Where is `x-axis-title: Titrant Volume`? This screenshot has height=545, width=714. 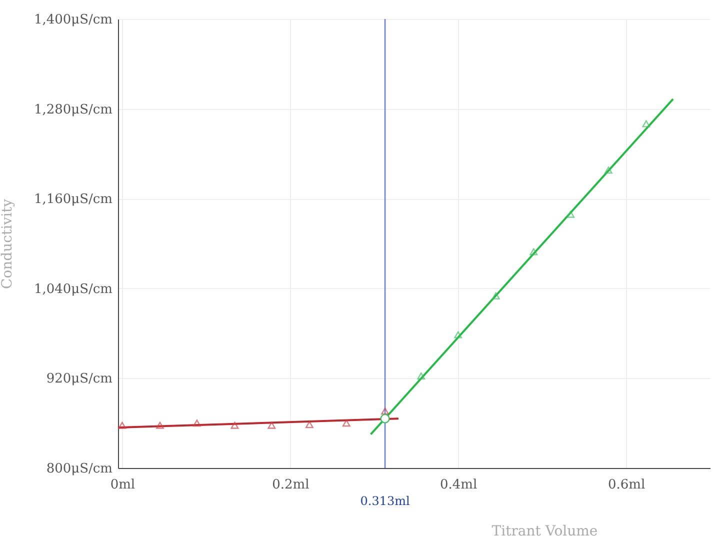 x-axis-title: Titrant Volume is located at coordinates (545, 532).